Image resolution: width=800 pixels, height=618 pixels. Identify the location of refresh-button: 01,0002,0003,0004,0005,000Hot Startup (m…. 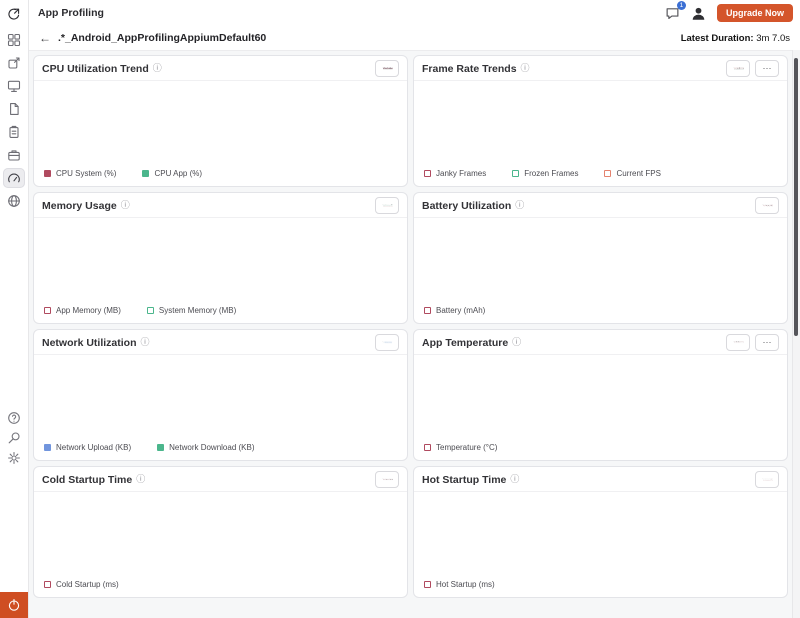
(767, 479).